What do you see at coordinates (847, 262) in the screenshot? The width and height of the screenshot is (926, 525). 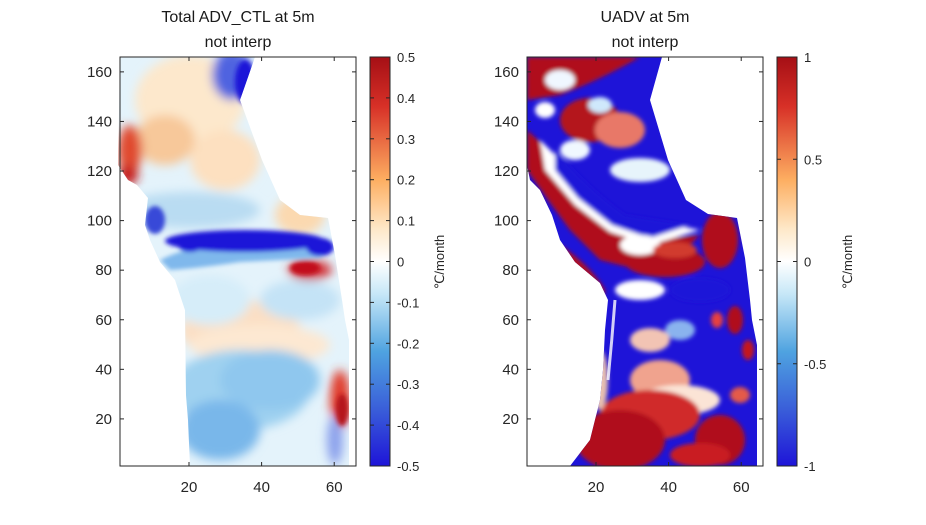 I see `right-colorbar-label: ℃/month` at bounding box center [847, 262].